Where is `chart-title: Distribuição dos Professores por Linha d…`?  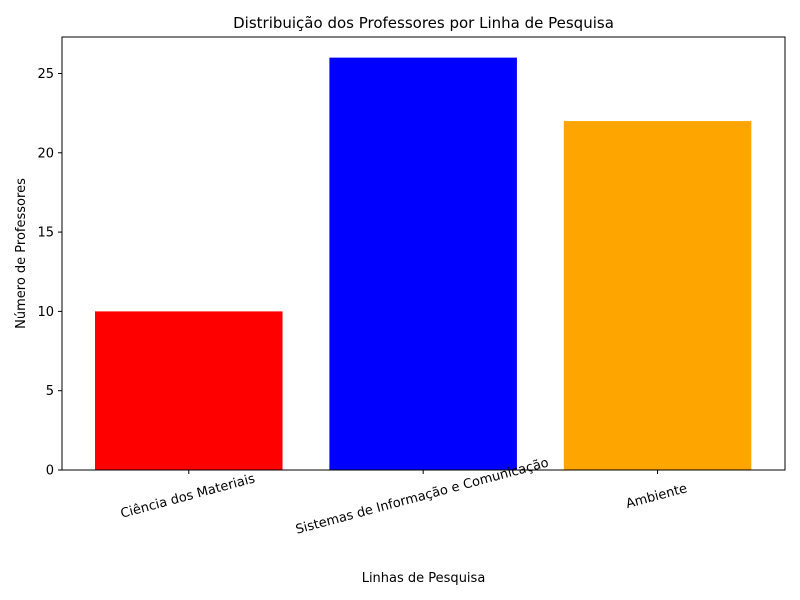
chart-title: Distribuição dos Professores por Linha d… is located at coordinates (423, 23).